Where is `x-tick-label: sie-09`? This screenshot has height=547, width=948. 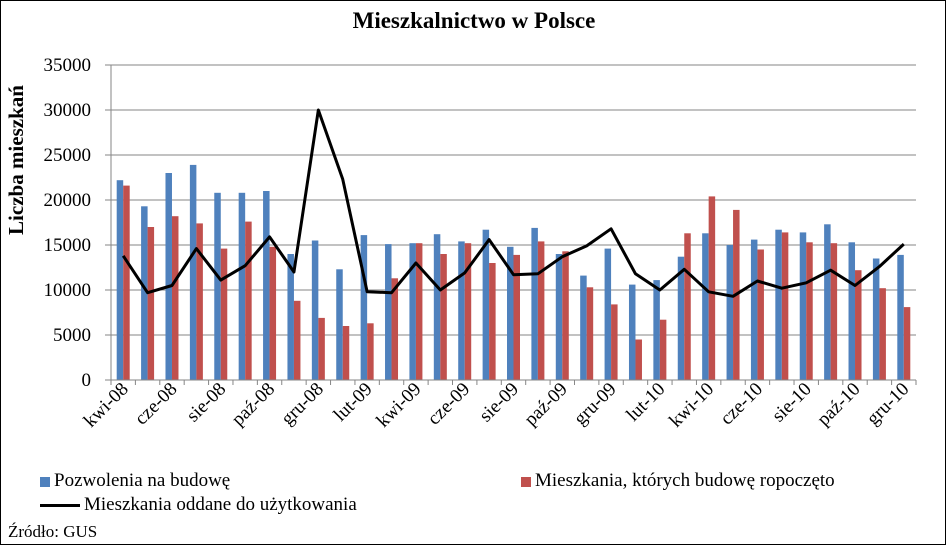 x-tick-label: sie-09 is located at coordinates (499, 403).